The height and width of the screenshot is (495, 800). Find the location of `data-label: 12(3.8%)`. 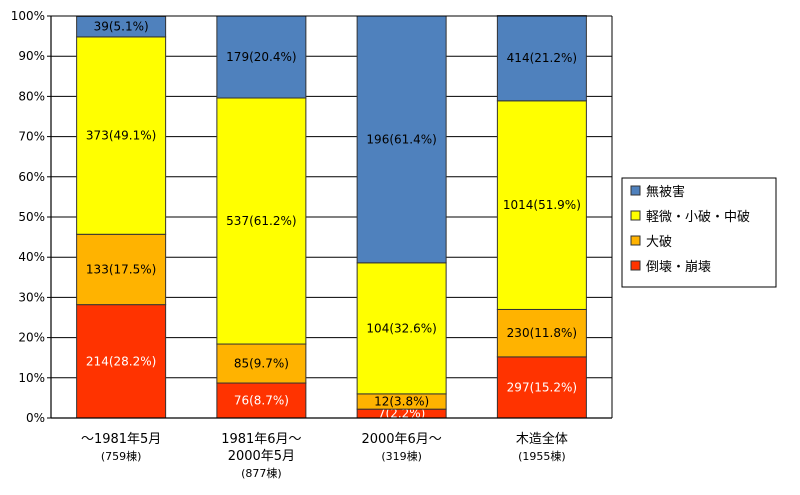

data-label: 12(3.8%) is located at coordinates (401, 402).